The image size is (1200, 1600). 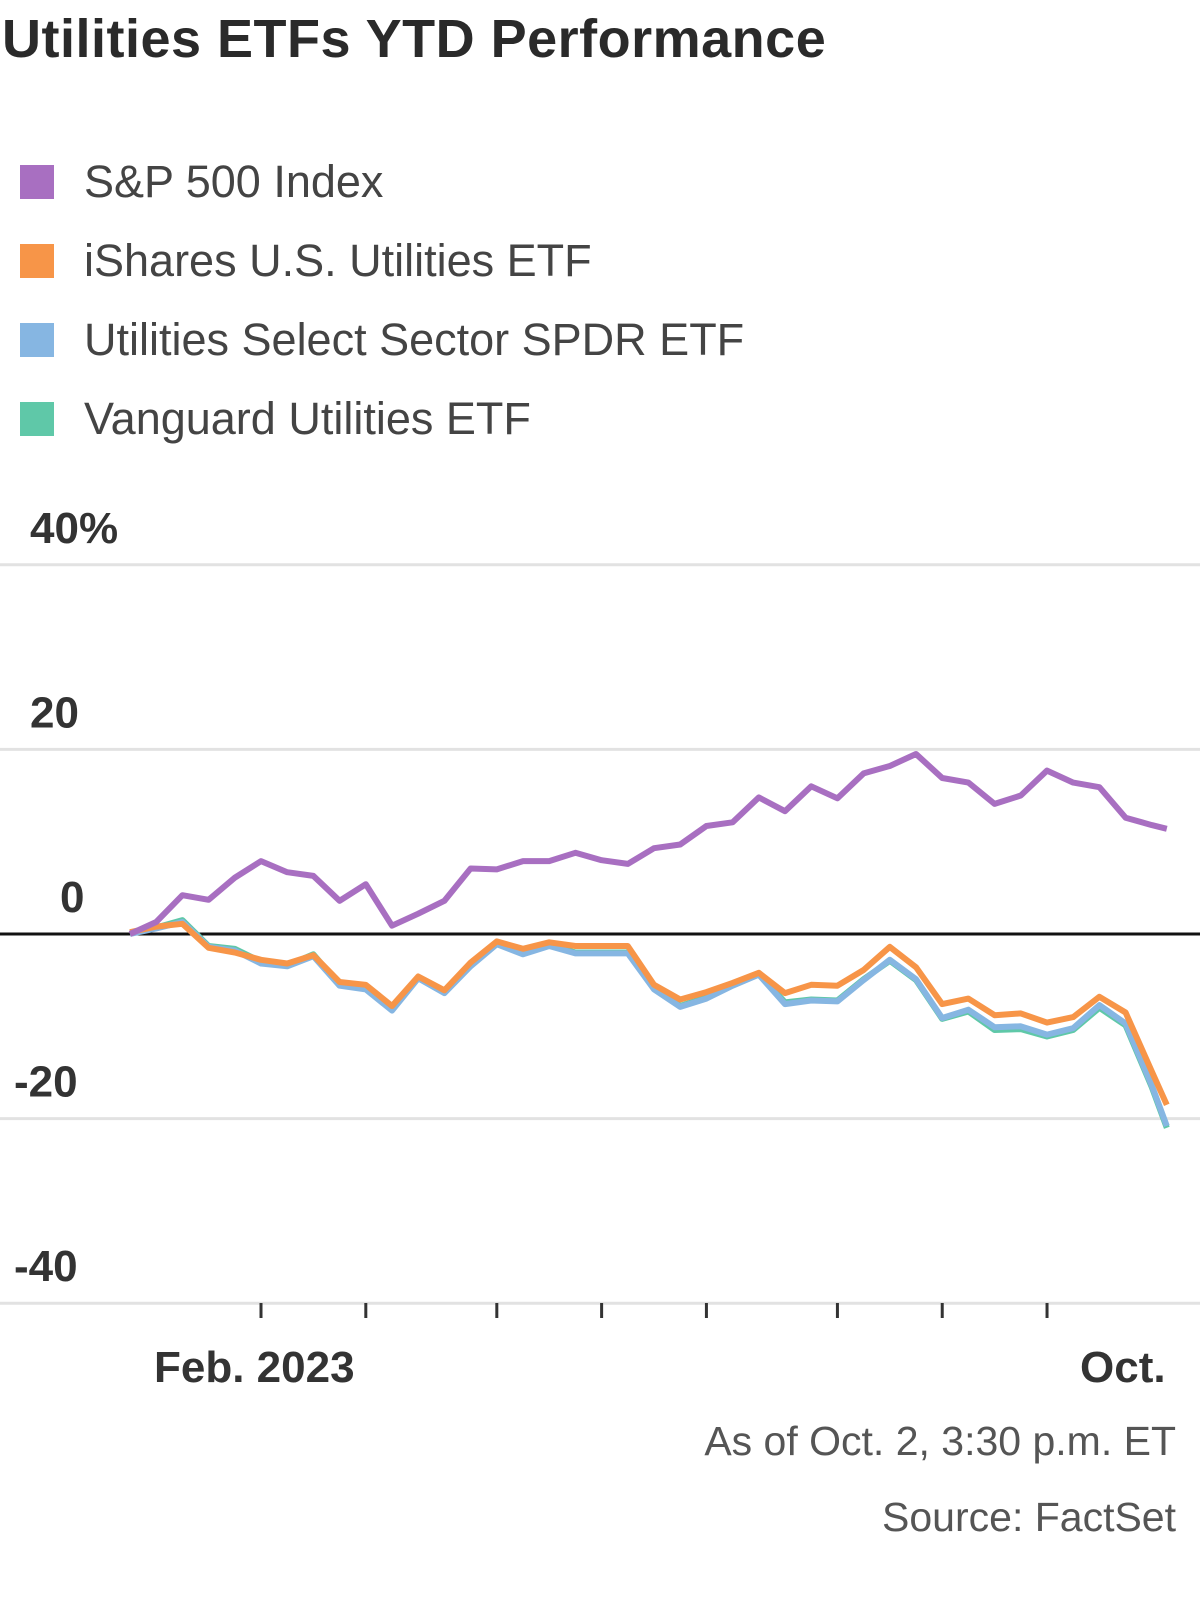 I want to click on y-tick-label: -20, so click(x=46, y=1082).